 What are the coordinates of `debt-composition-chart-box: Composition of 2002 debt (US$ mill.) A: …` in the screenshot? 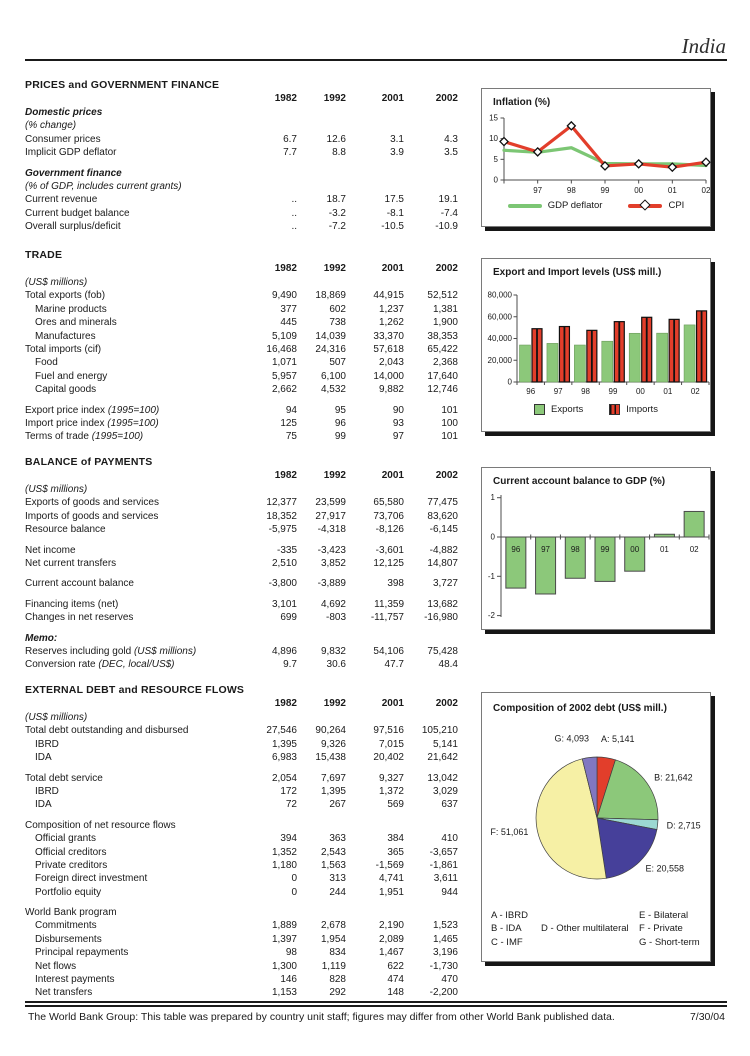 It's located at (596, 827).